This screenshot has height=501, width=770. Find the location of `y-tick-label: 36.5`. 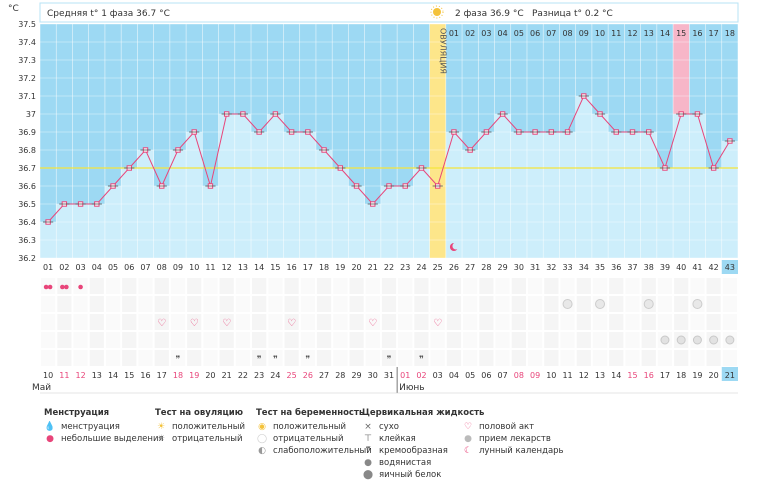

y-tick-label: 36.5 is located at coordinates (27, 204).